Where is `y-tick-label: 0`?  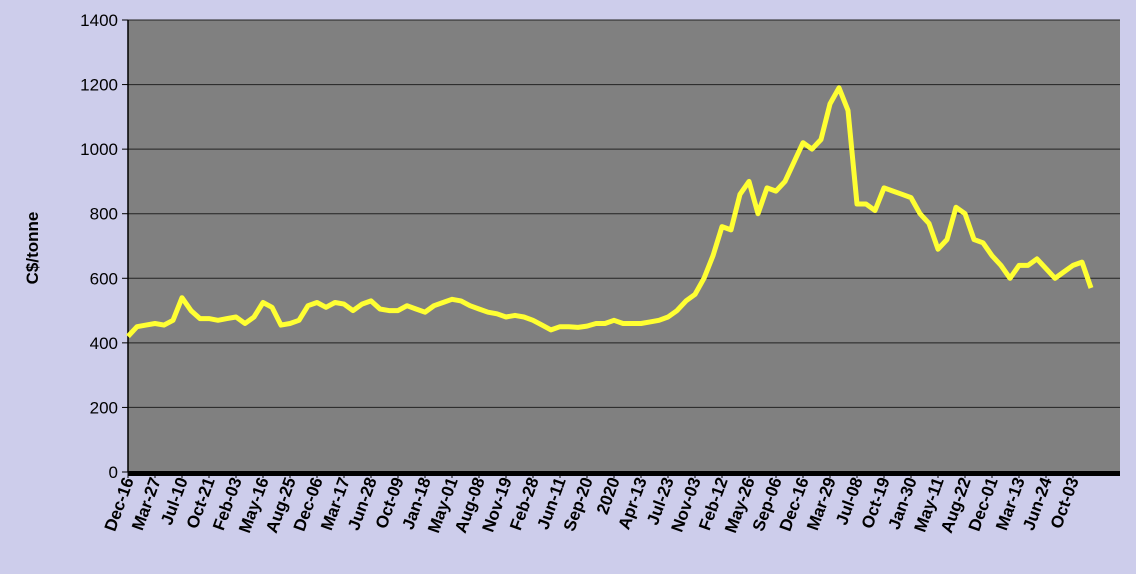
y-tick-label: 0 is located at coordinates (113, 472).